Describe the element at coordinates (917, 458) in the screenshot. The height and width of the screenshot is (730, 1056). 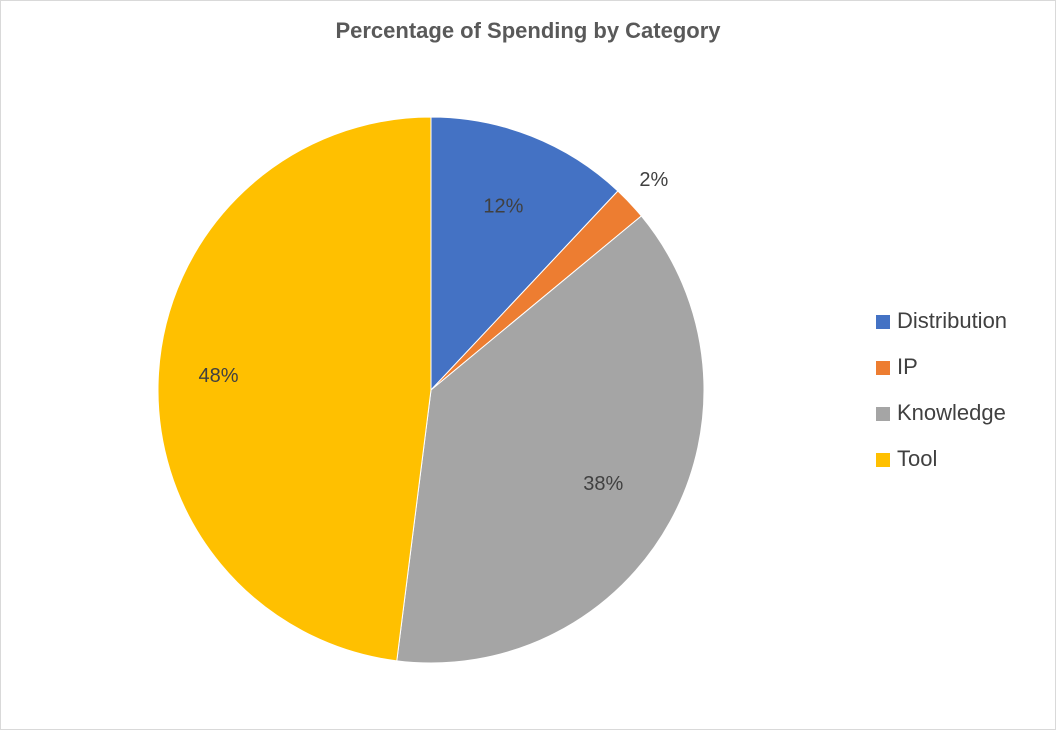
I see `legend-label-tool: Tool` at that location.